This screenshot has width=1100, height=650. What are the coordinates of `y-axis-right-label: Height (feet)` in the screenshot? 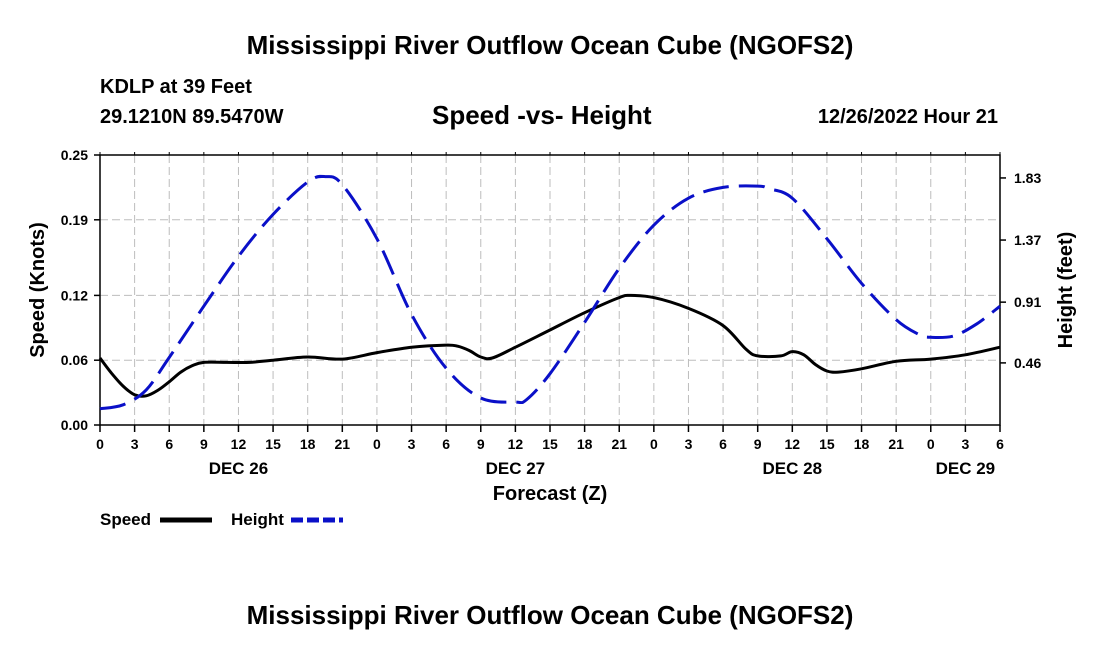 It's located at (1066, 290).